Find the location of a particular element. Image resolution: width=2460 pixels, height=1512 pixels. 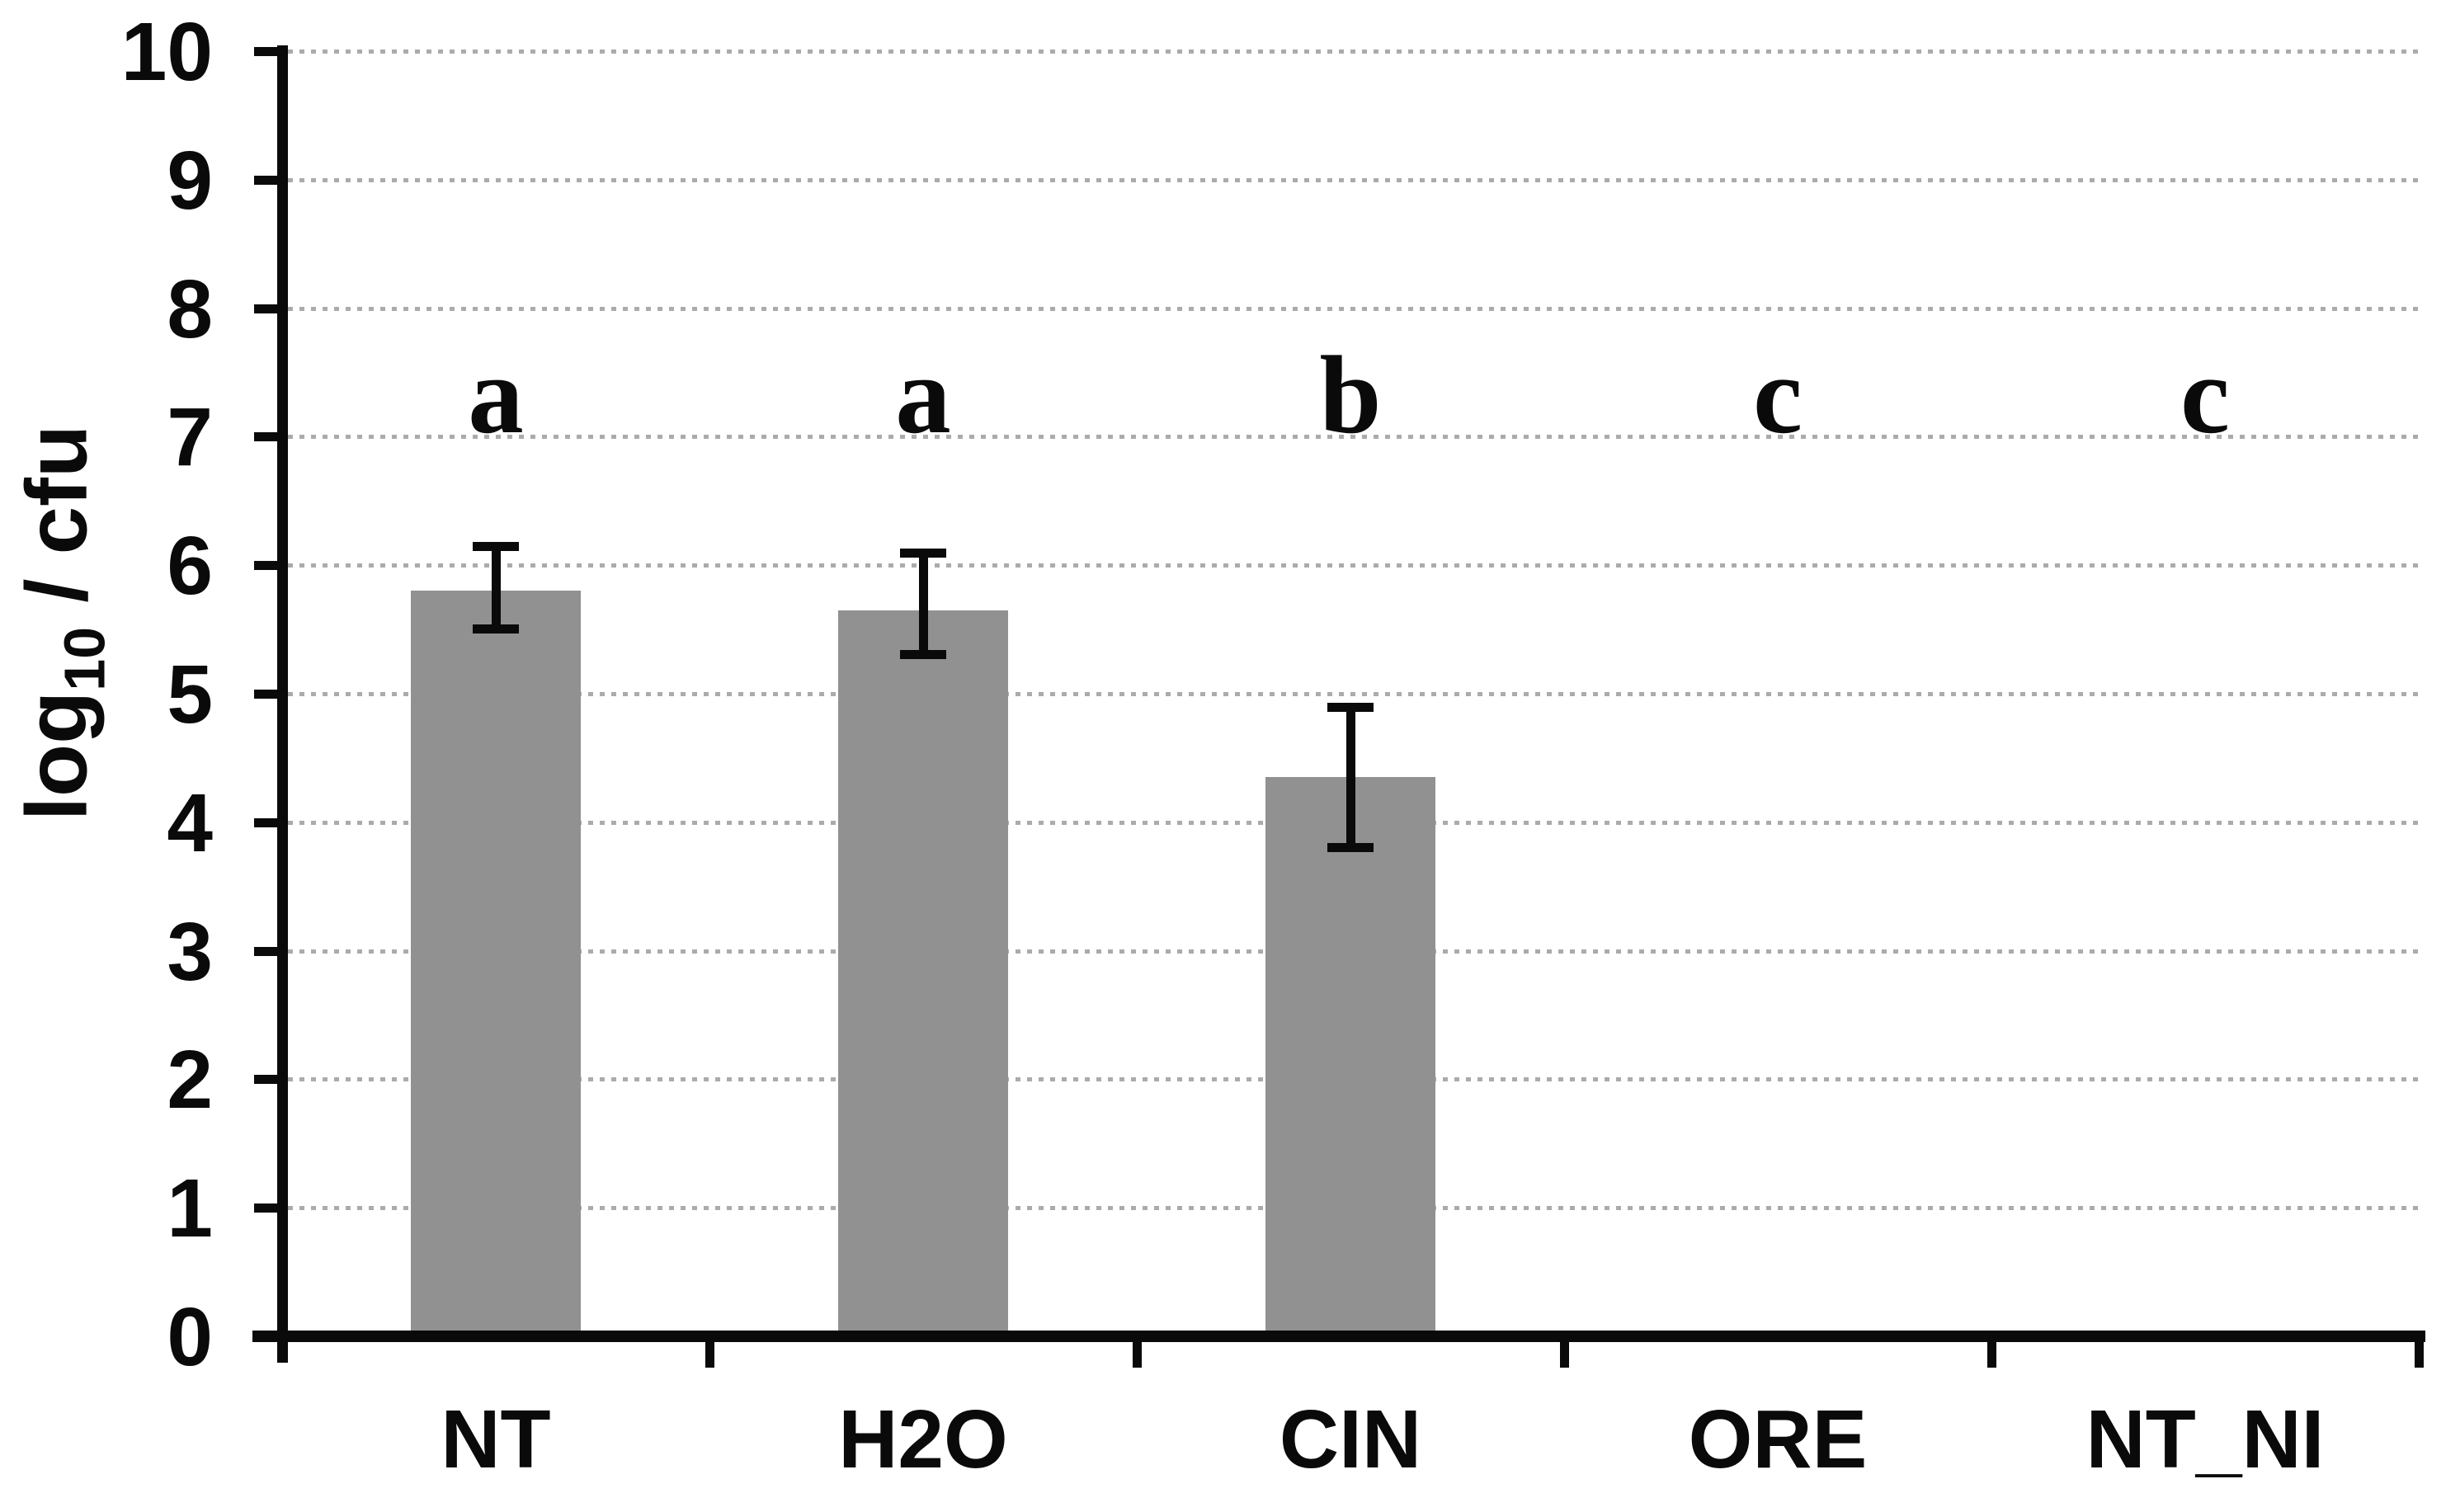

gridline-y6 is located at coordinates (1353, 565).